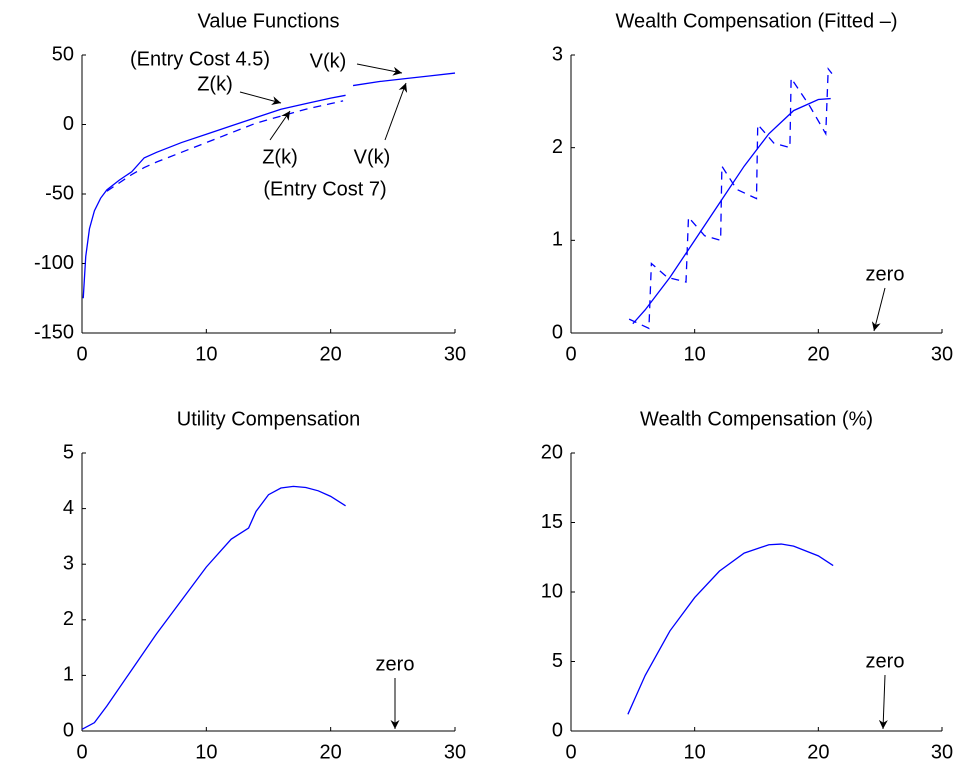 Image resolution: width=969 pixels, height=770 pixels. I want to click on y-tick-label: 50, so click(63, 54).